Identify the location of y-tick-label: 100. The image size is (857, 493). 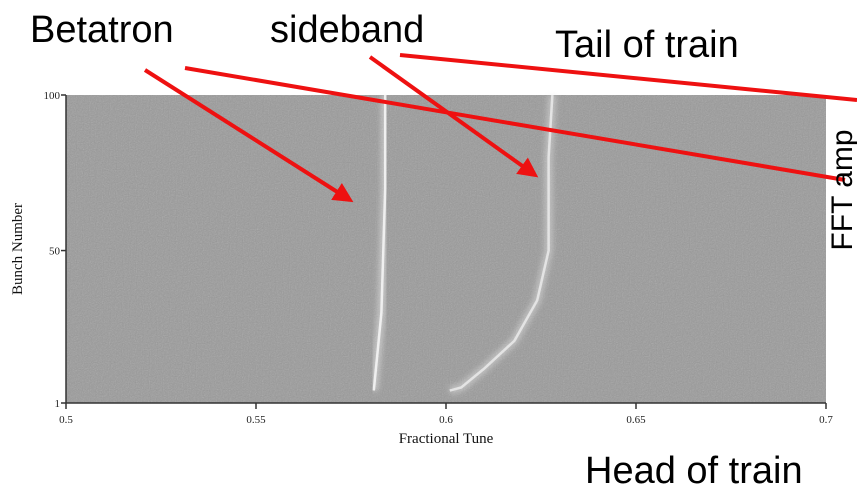
(52, 96).